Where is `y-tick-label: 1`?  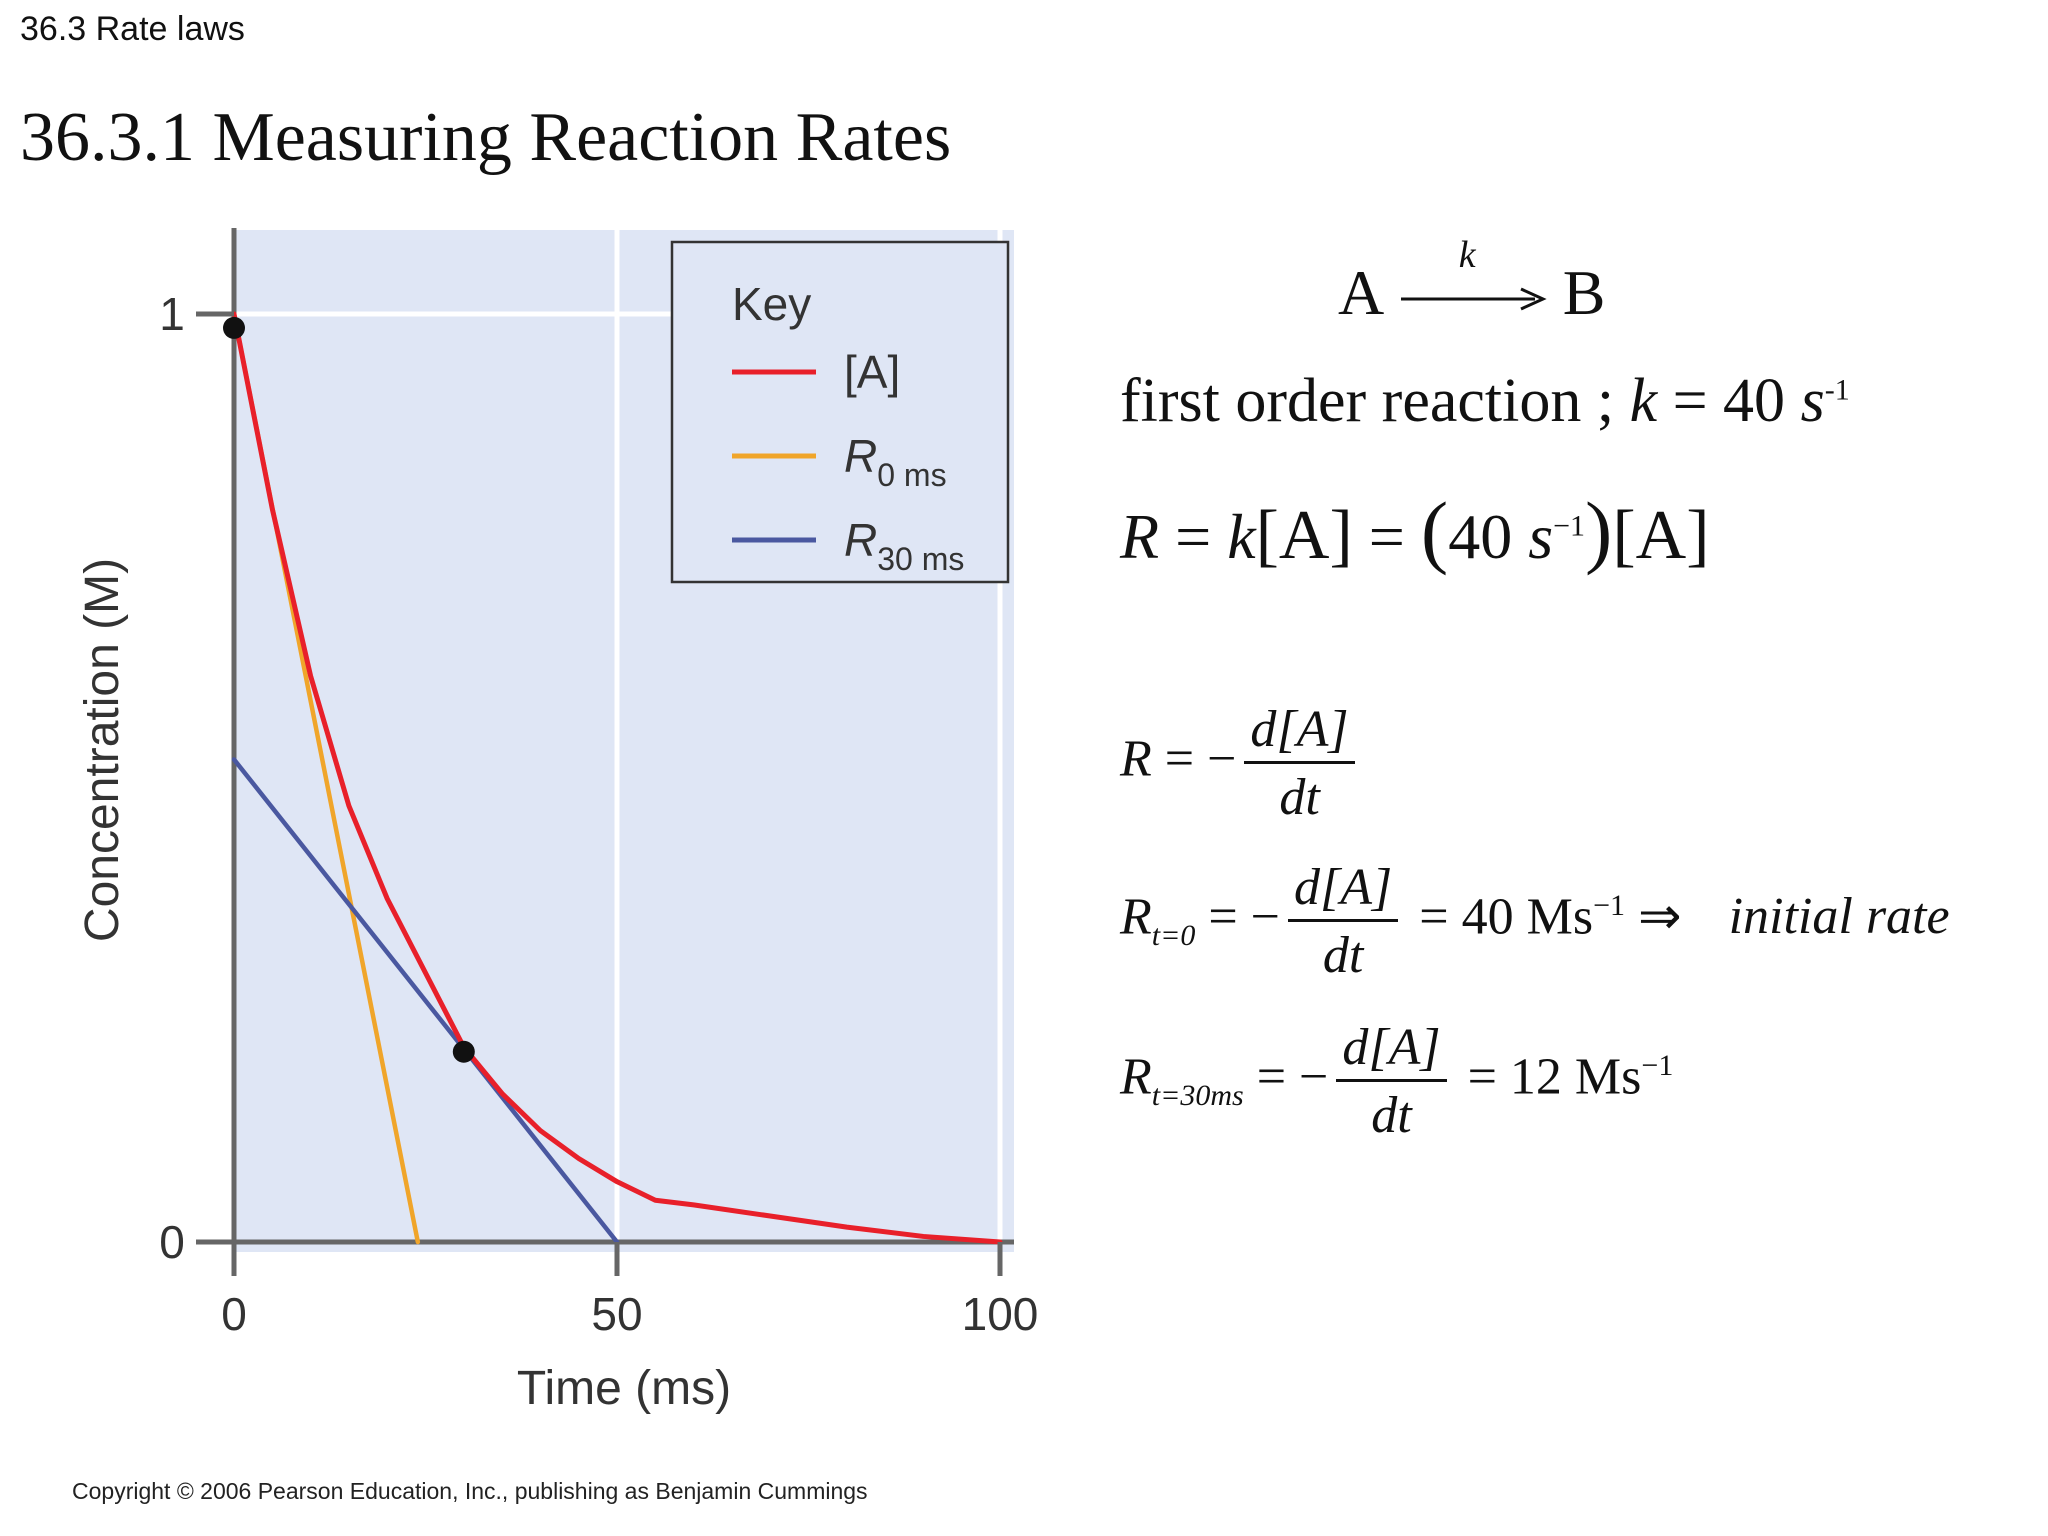
y-tick-label: 1 is located at coordinates (172, 314).